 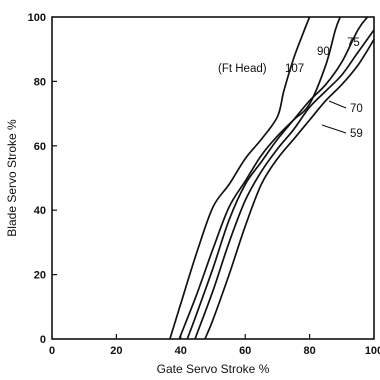 What do you see at coordinates (324, 88) in the screenshot?
I see `curve-labels: 107 90 75 70 59` at bounding box center [324, 88].